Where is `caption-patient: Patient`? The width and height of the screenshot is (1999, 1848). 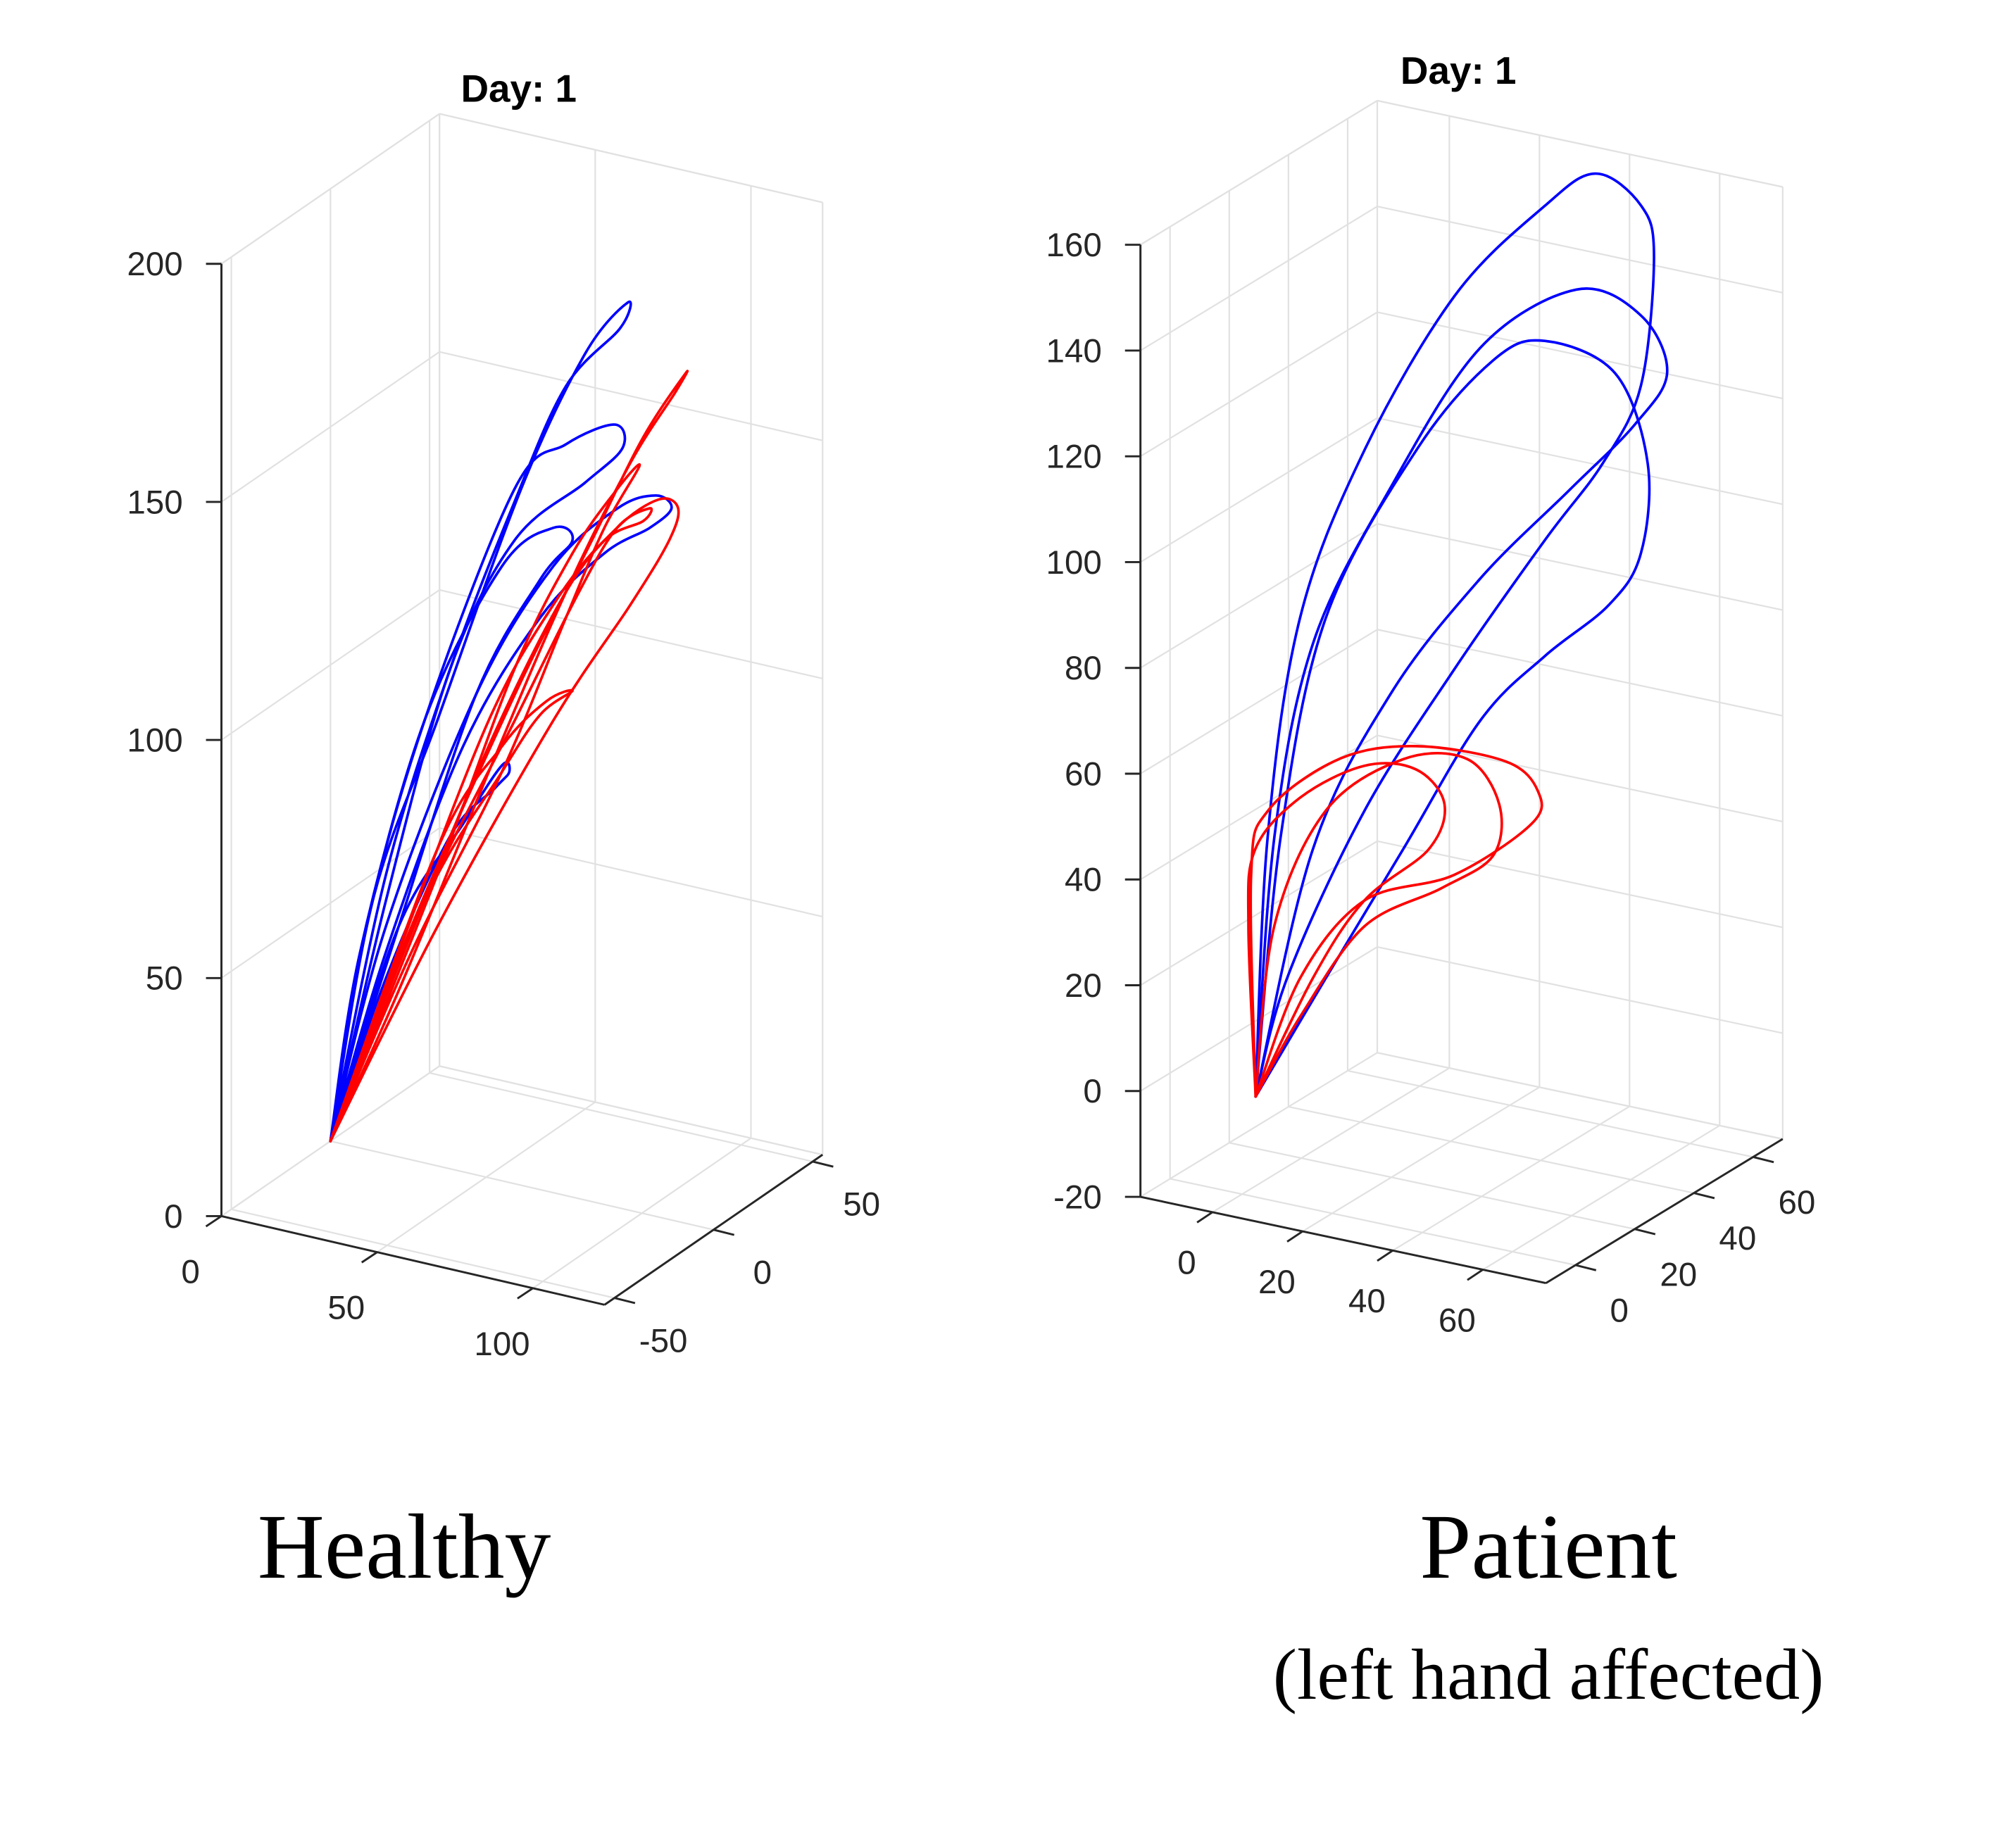 caption-patient: Patient is located at coordinates (1548, 1547).